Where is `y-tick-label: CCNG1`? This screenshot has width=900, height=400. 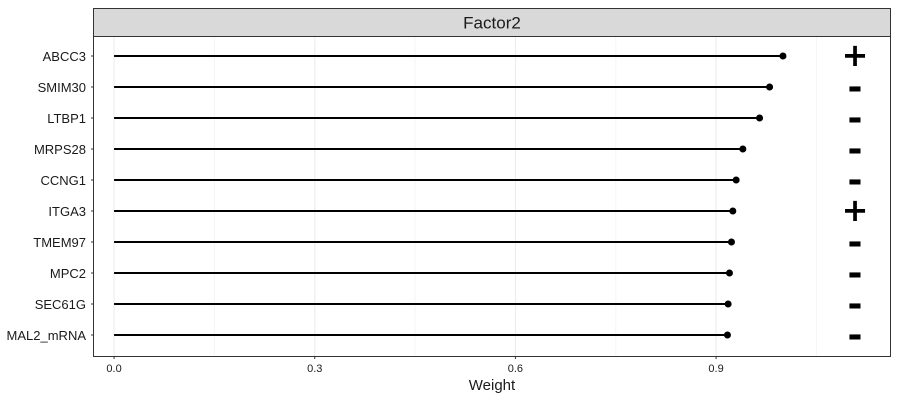
y-tick-label: CCNG1 is located at coordinates (63, 180).